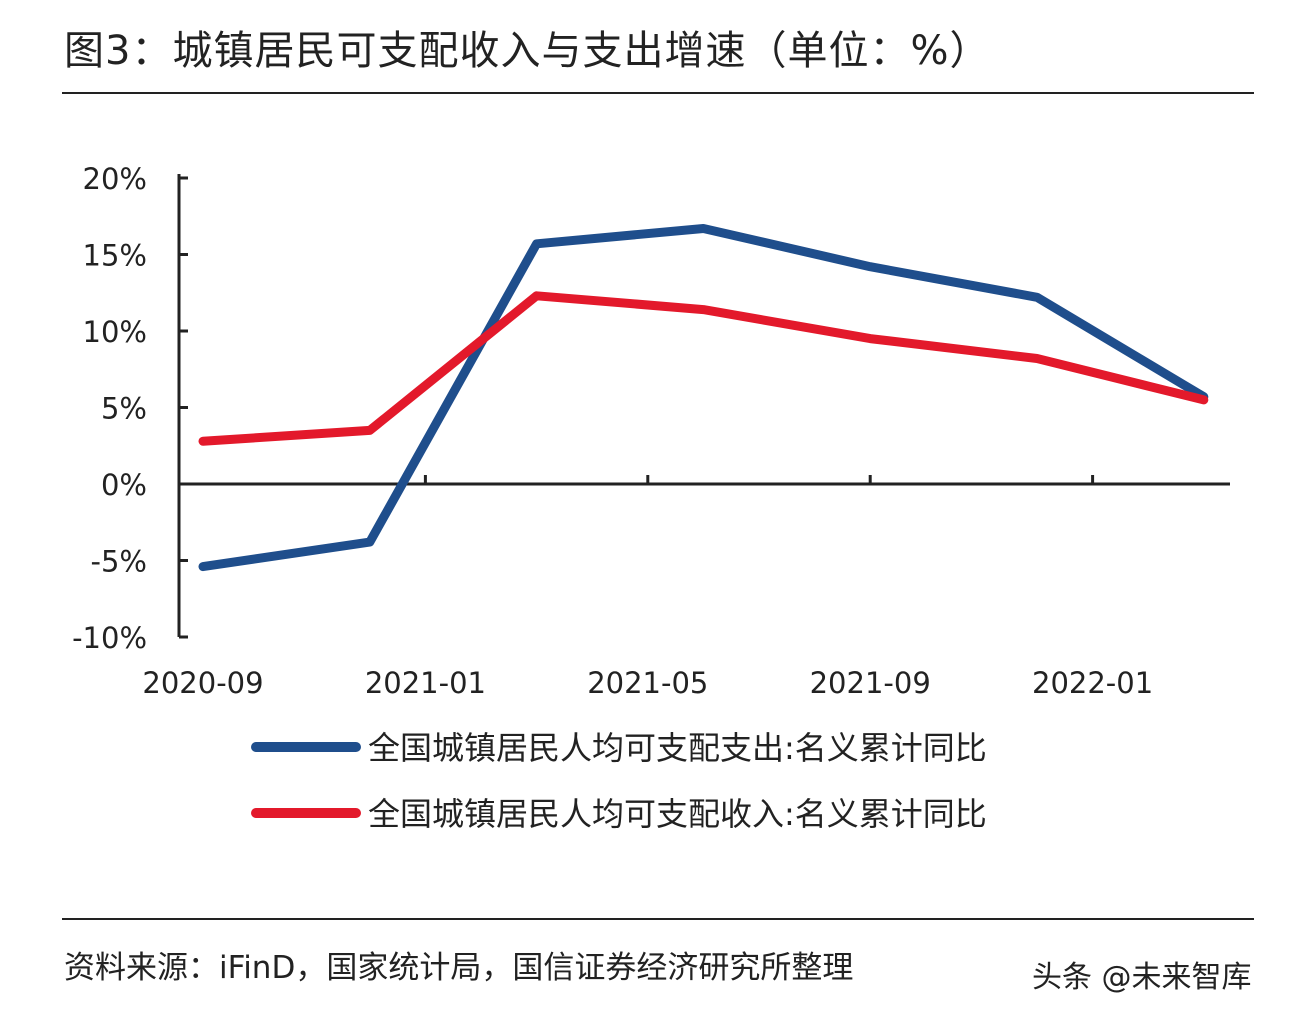 This screenshot has width=1294, height=1020. I want to click on x-tick-label: 2022-01, so click(1092, 683).